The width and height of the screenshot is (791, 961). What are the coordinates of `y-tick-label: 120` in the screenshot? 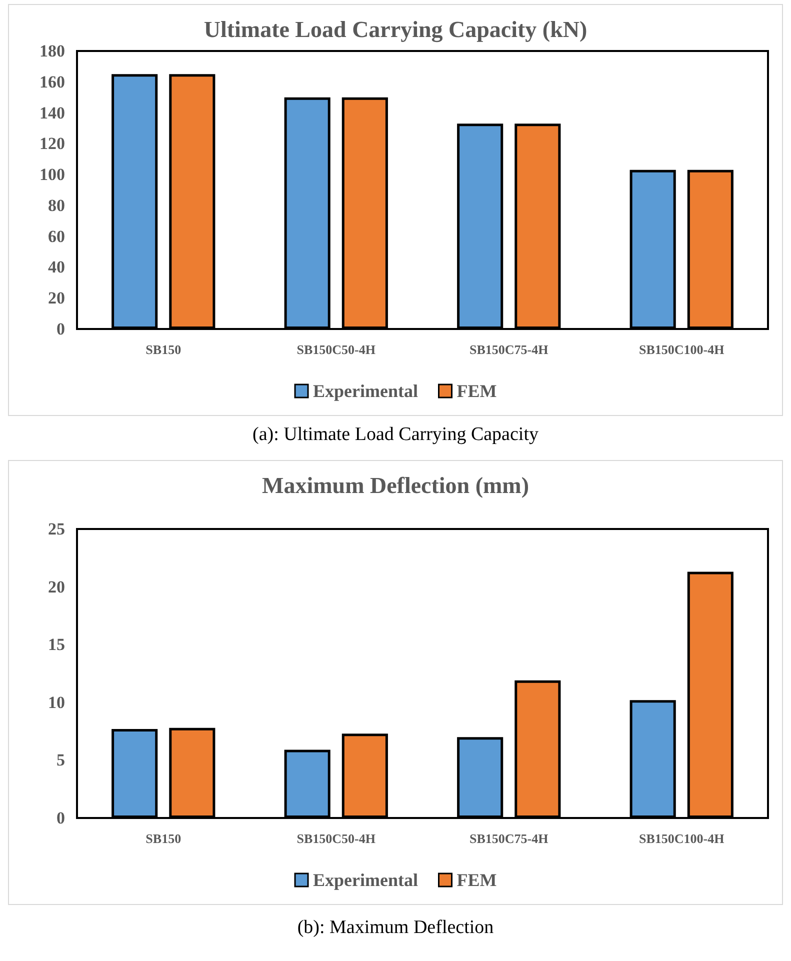 It's located at (52, 144).